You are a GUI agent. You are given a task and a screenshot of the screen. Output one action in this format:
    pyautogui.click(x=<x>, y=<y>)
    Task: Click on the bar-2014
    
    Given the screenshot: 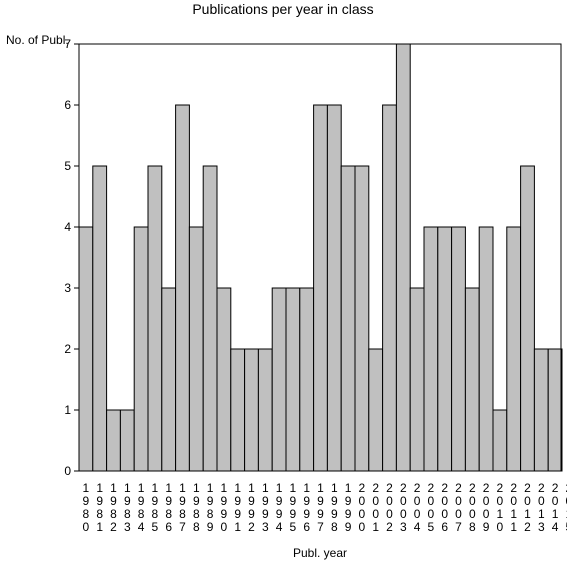 What is the action you would take?
    pyautogui.click(x=555, y=410)
    